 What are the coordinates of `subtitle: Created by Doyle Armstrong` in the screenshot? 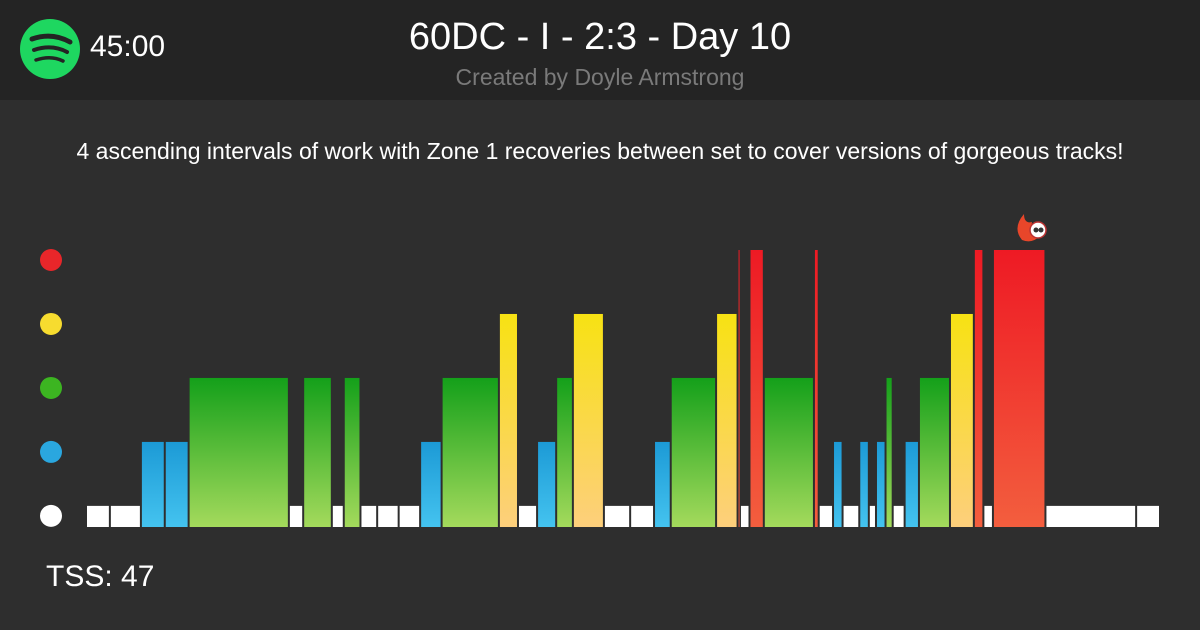 It's located at (600, 77).